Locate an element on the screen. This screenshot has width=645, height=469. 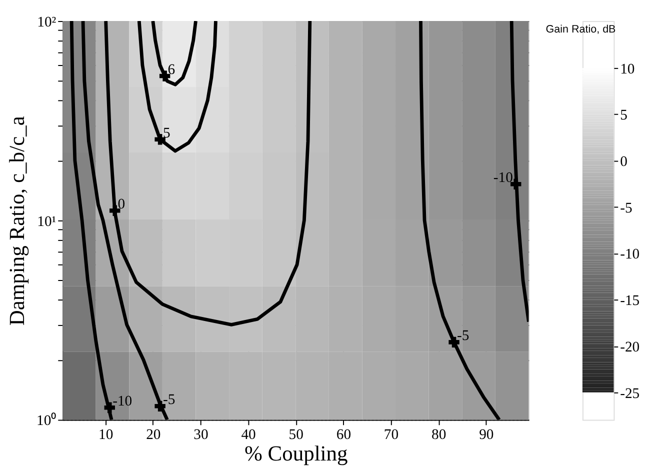
color-bar-label: 5 is located at coordinates (624, 116).